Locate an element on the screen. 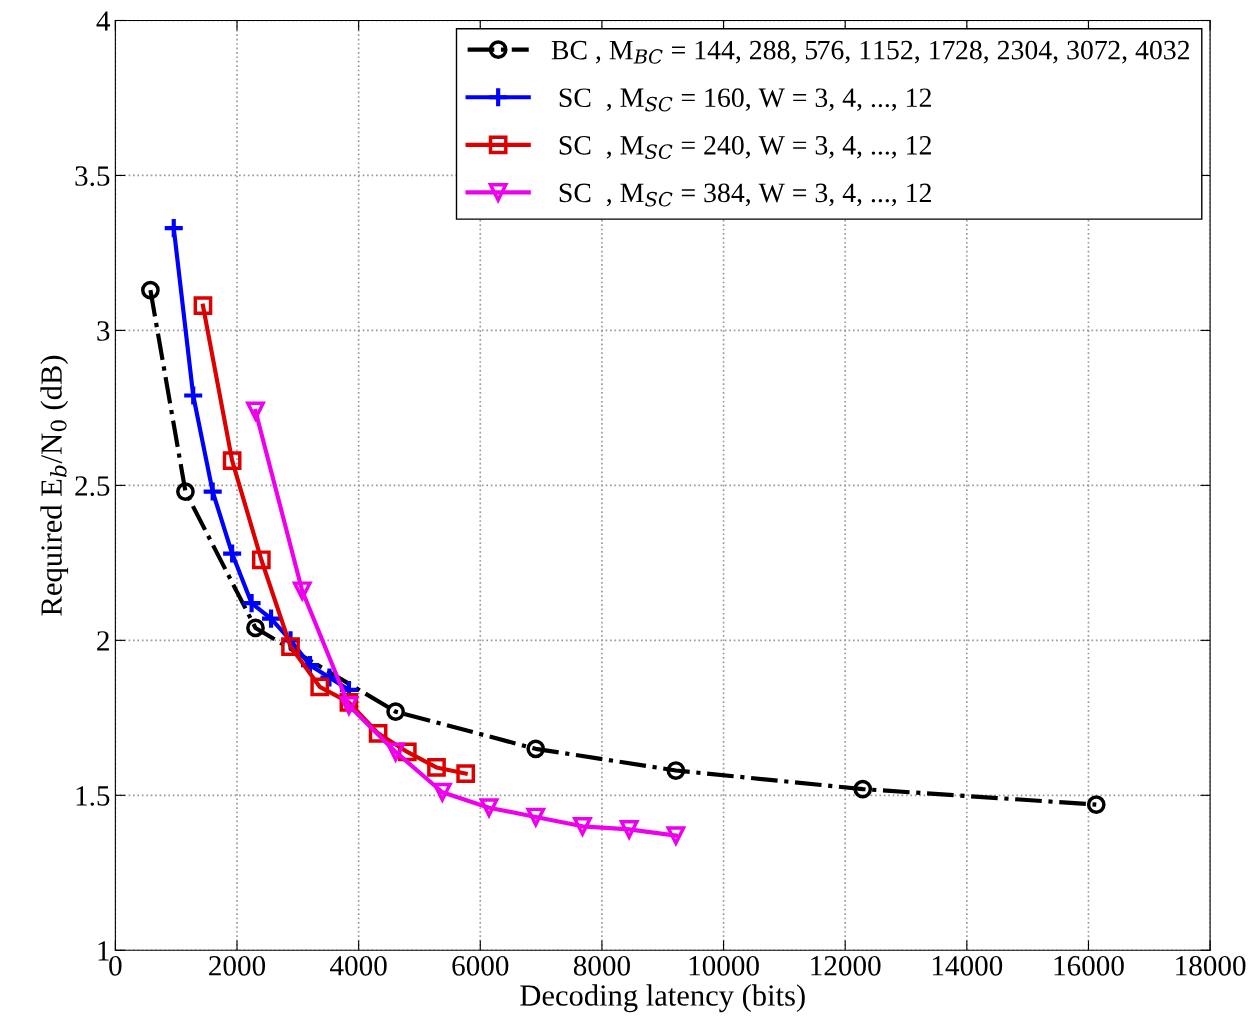 This screenshot has width=1254, height=1024. x-tick-label: 16000 is located at coordinates (1089, 965).